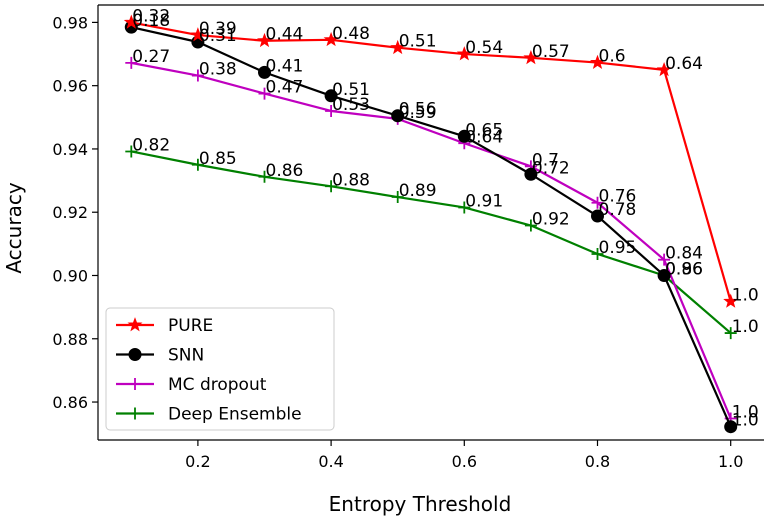  Describe the element at coordinates (160, 356) in the screenshot. I see `legend-item-snn: SNN` at that location.